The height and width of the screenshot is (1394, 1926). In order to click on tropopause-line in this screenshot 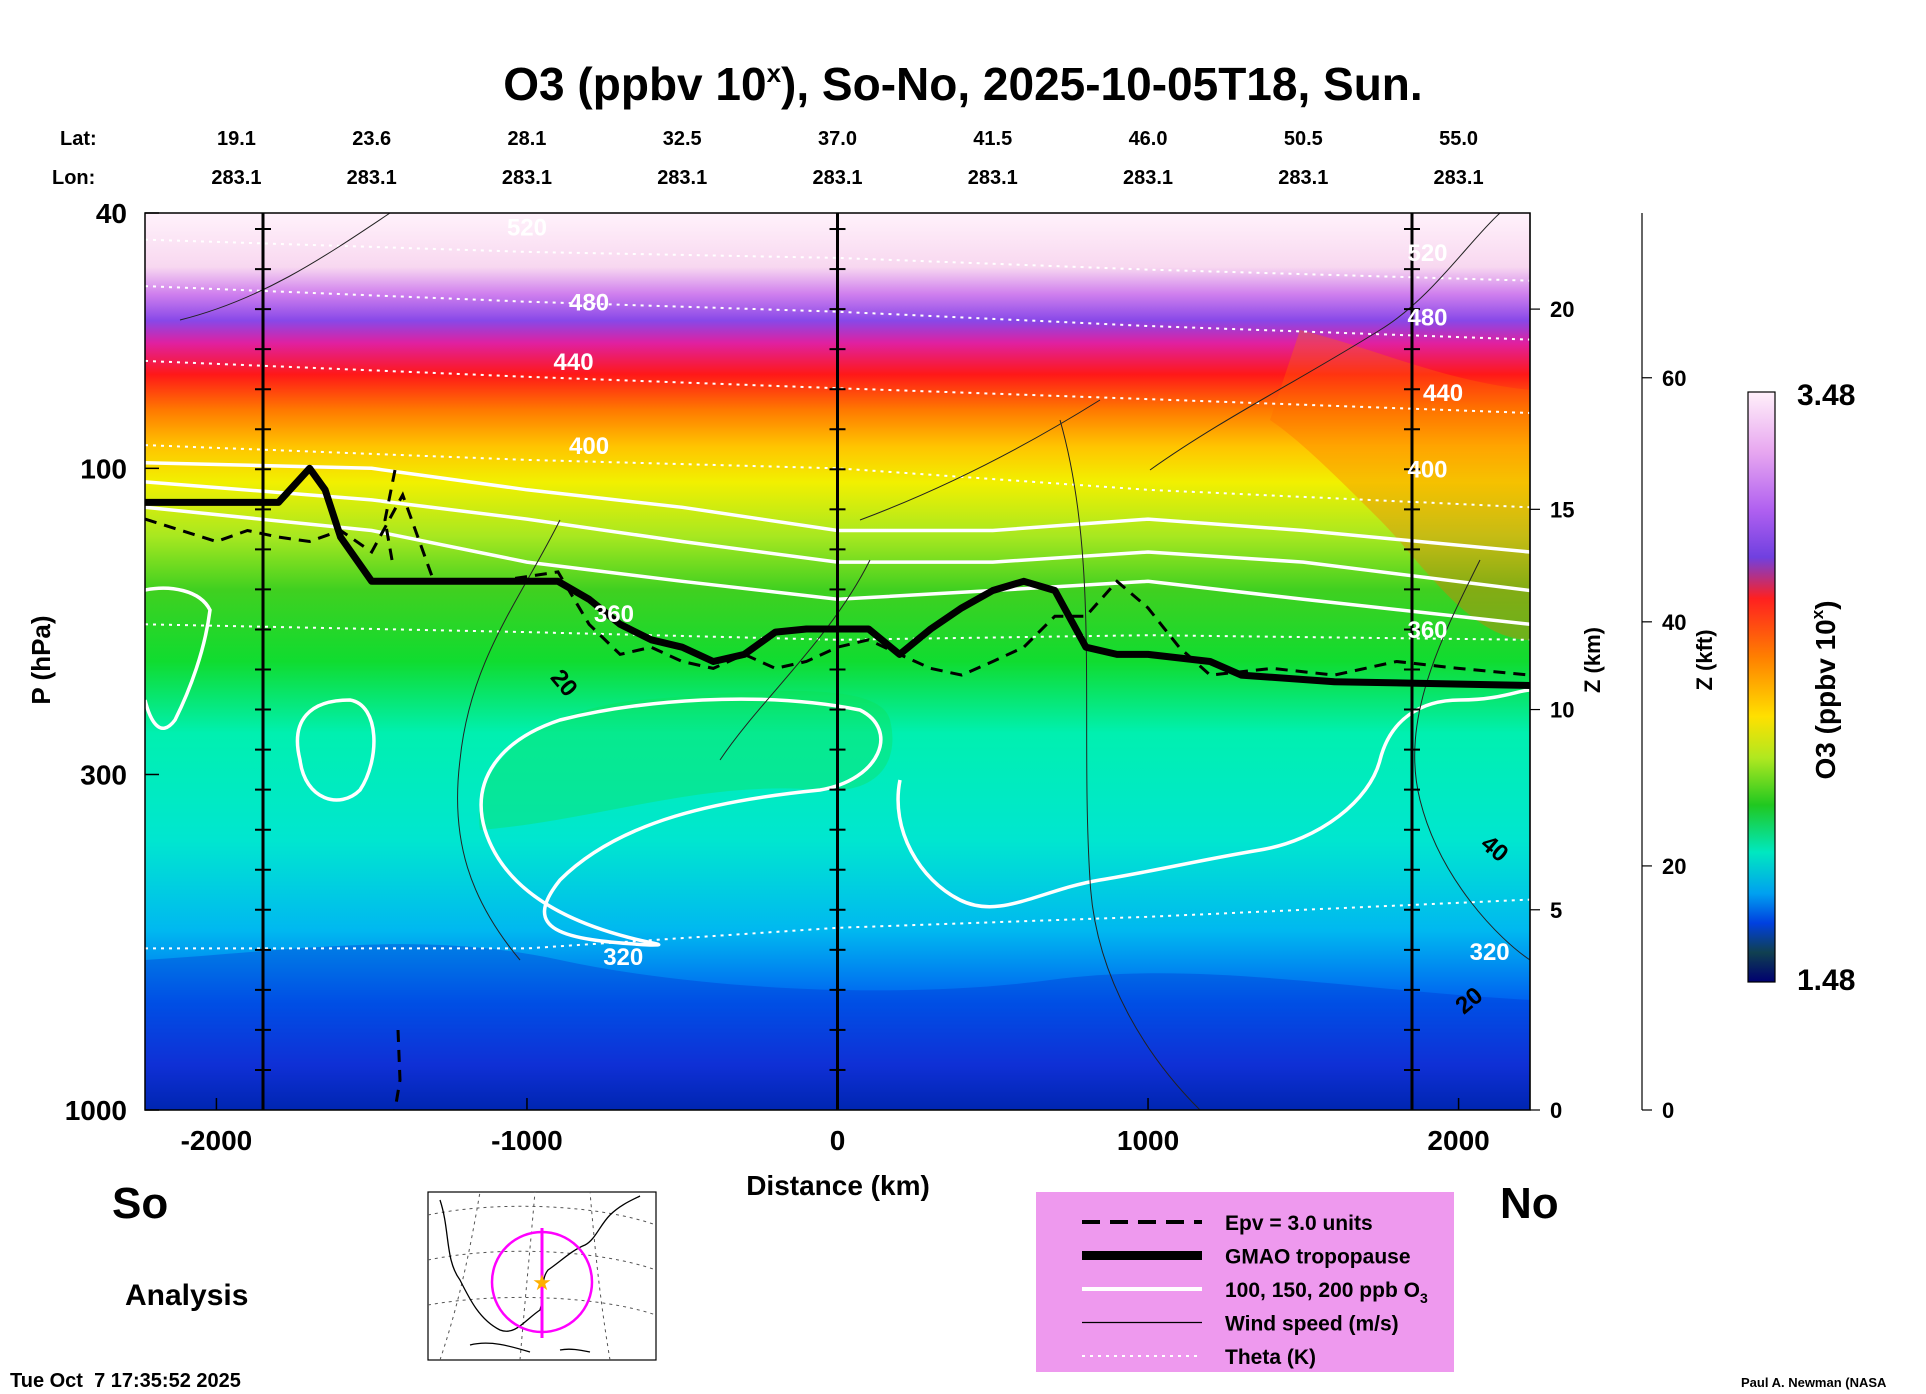, I will do `click(837, 576)`.